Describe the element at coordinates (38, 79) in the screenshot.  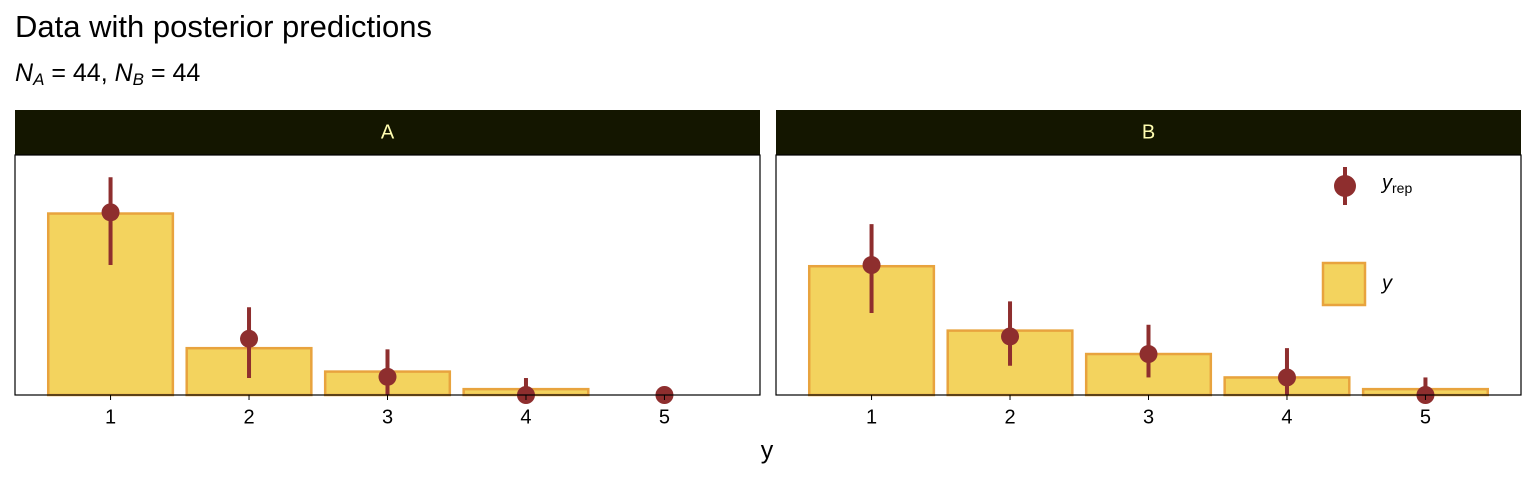
I see `subtitle-subscript: A` at that location.